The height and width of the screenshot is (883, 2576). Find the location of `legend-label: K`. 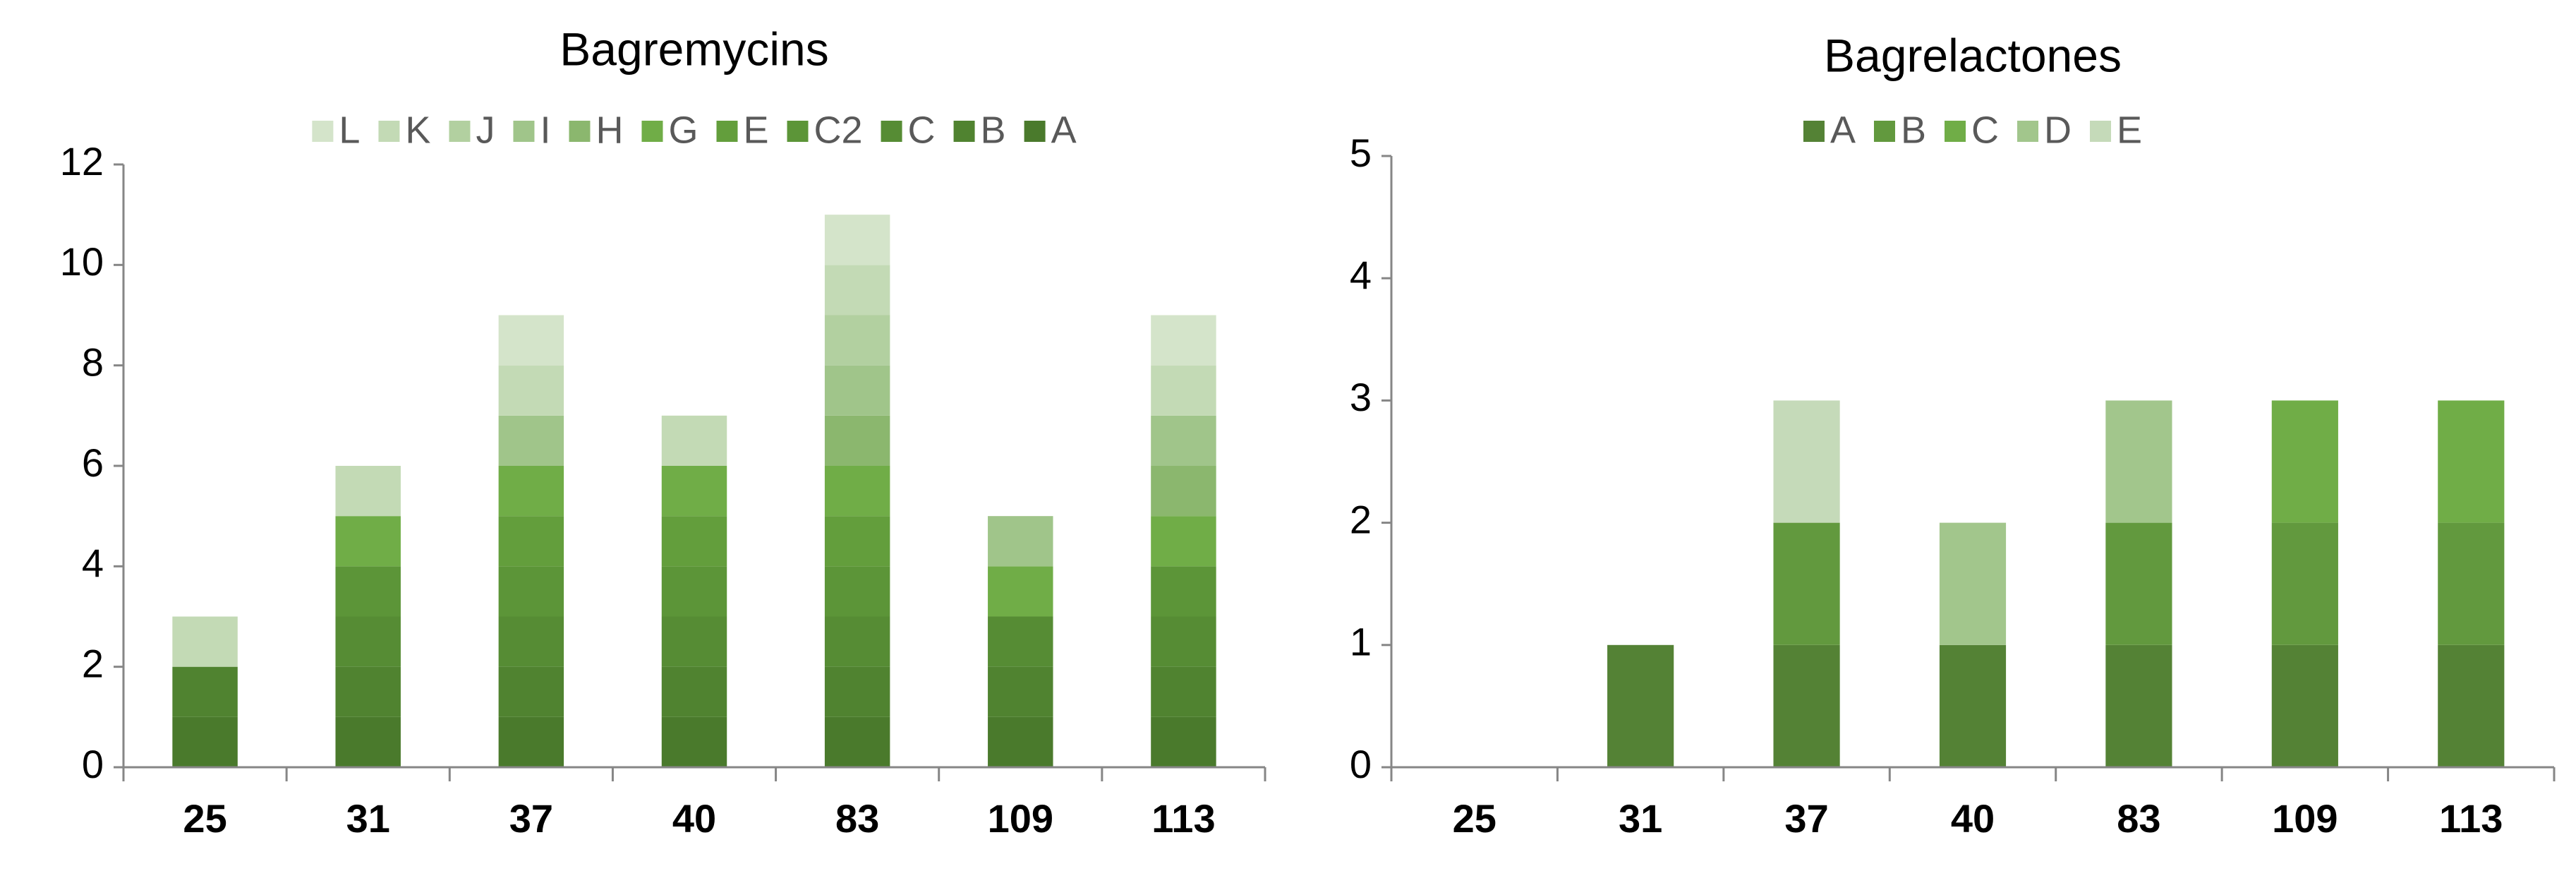

legend-label: K is located at coordinates (417, 130).